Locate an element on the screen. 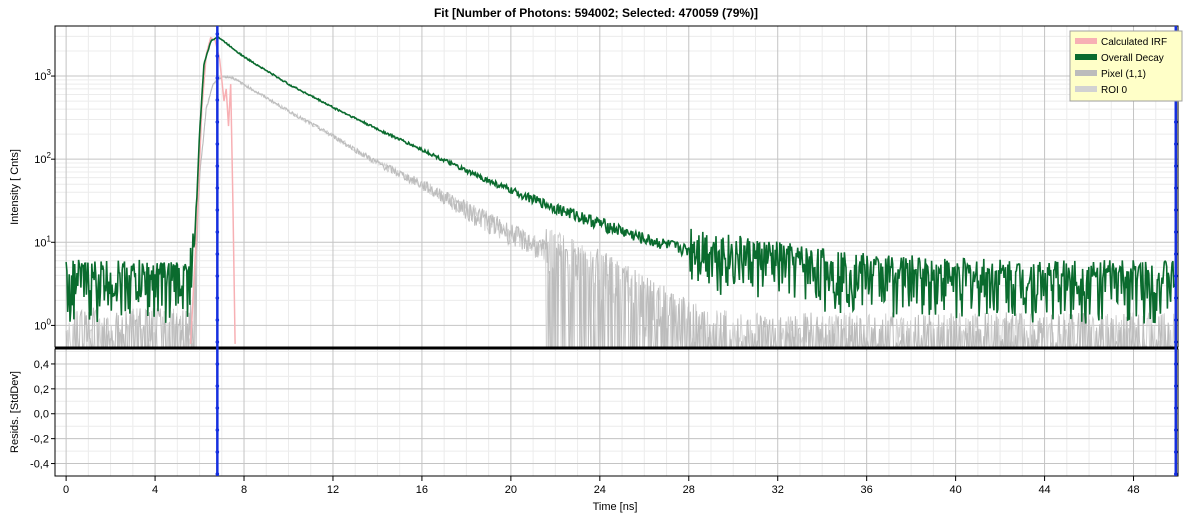 The height and width of the screenshot is (515, 1192). legend-label-overall-decay: Overall Decay is located at coordinates (1132, 58).